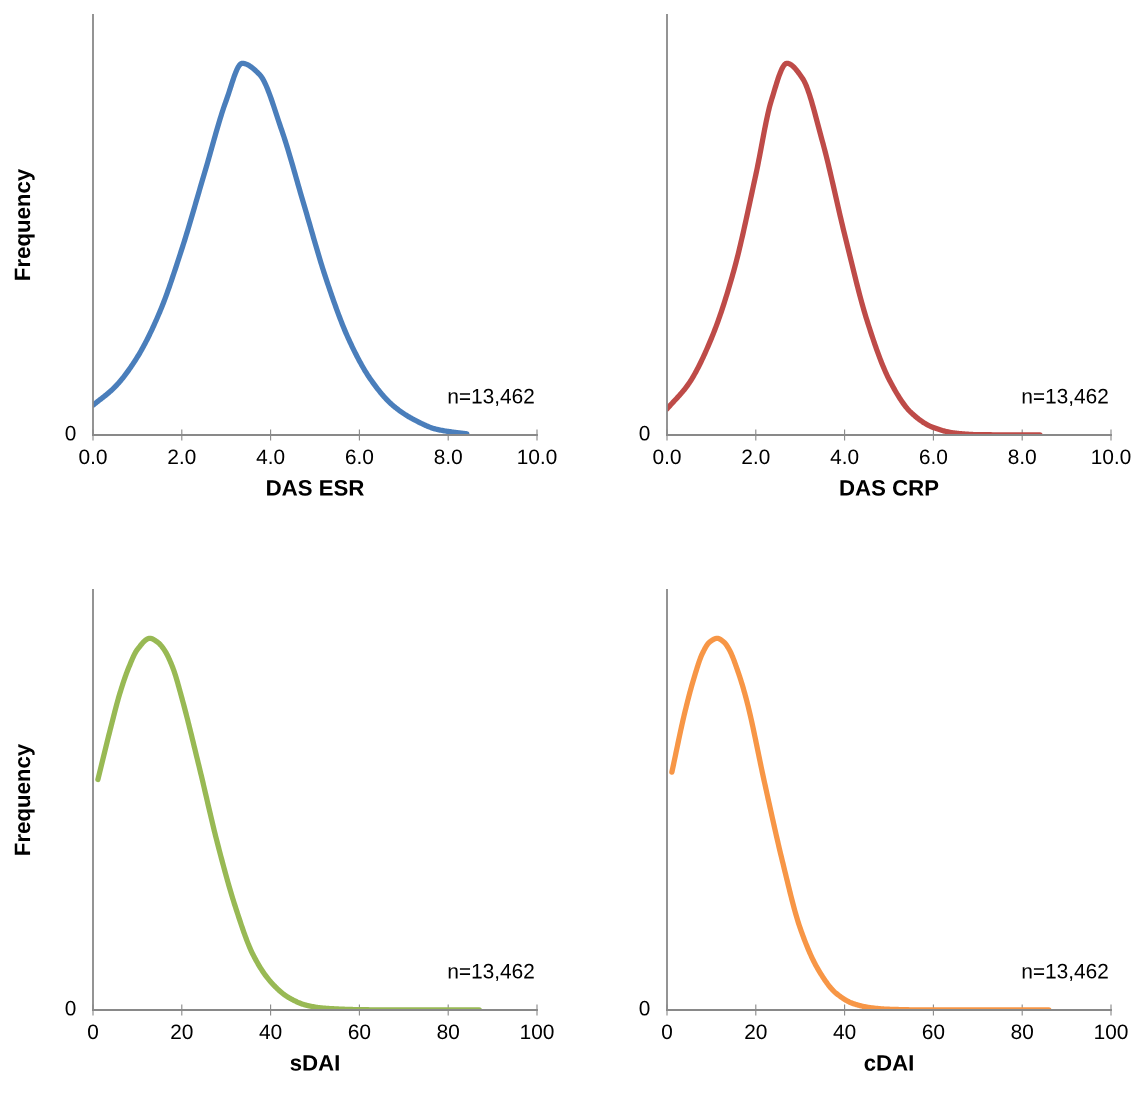  Describe the element at coordinates (888, 1063) in the screenshot. I see `x-axis-title: cDAI` at that location.